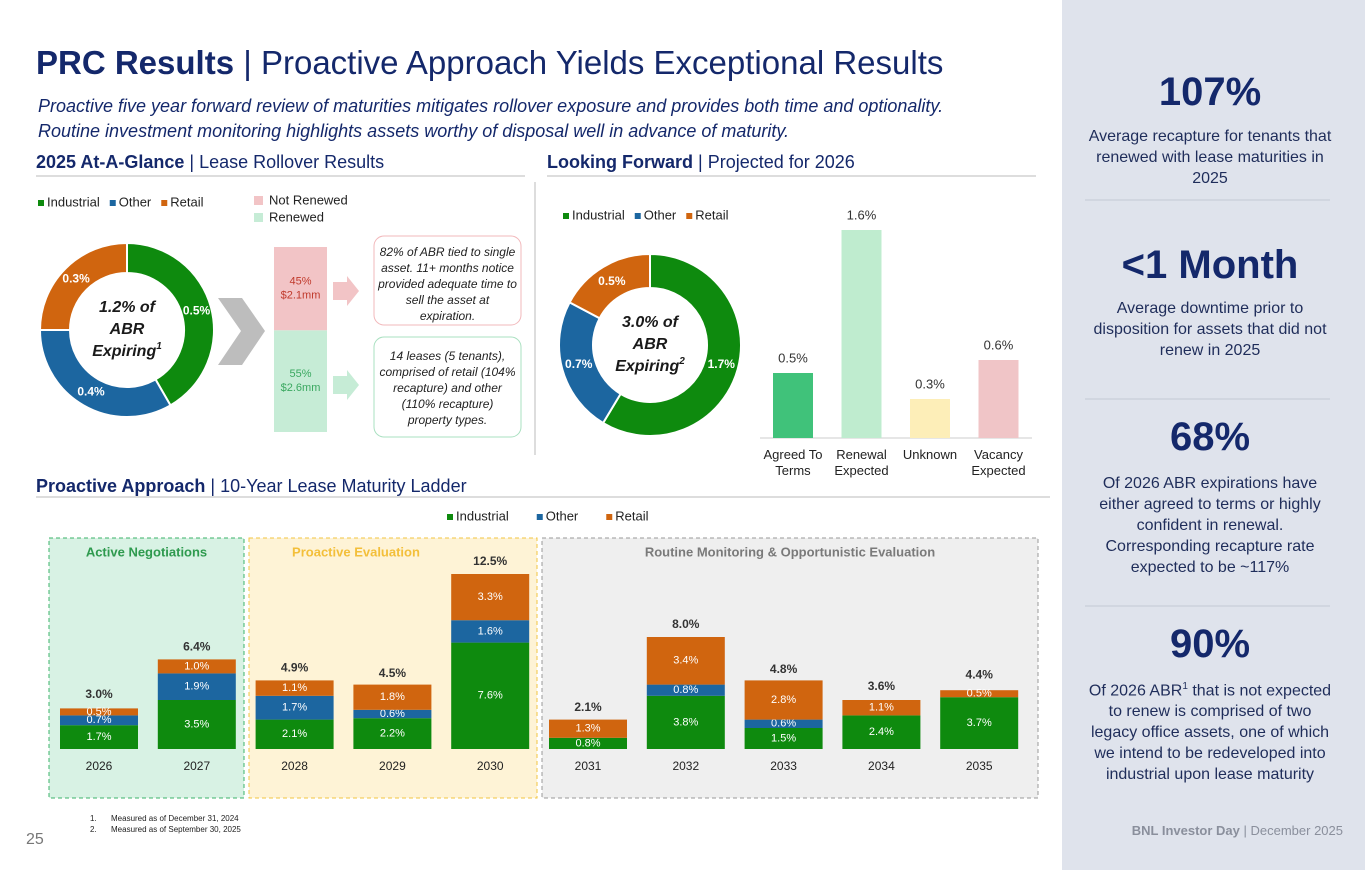  I want to click on footnote-ref: 2, so click(681, 361).